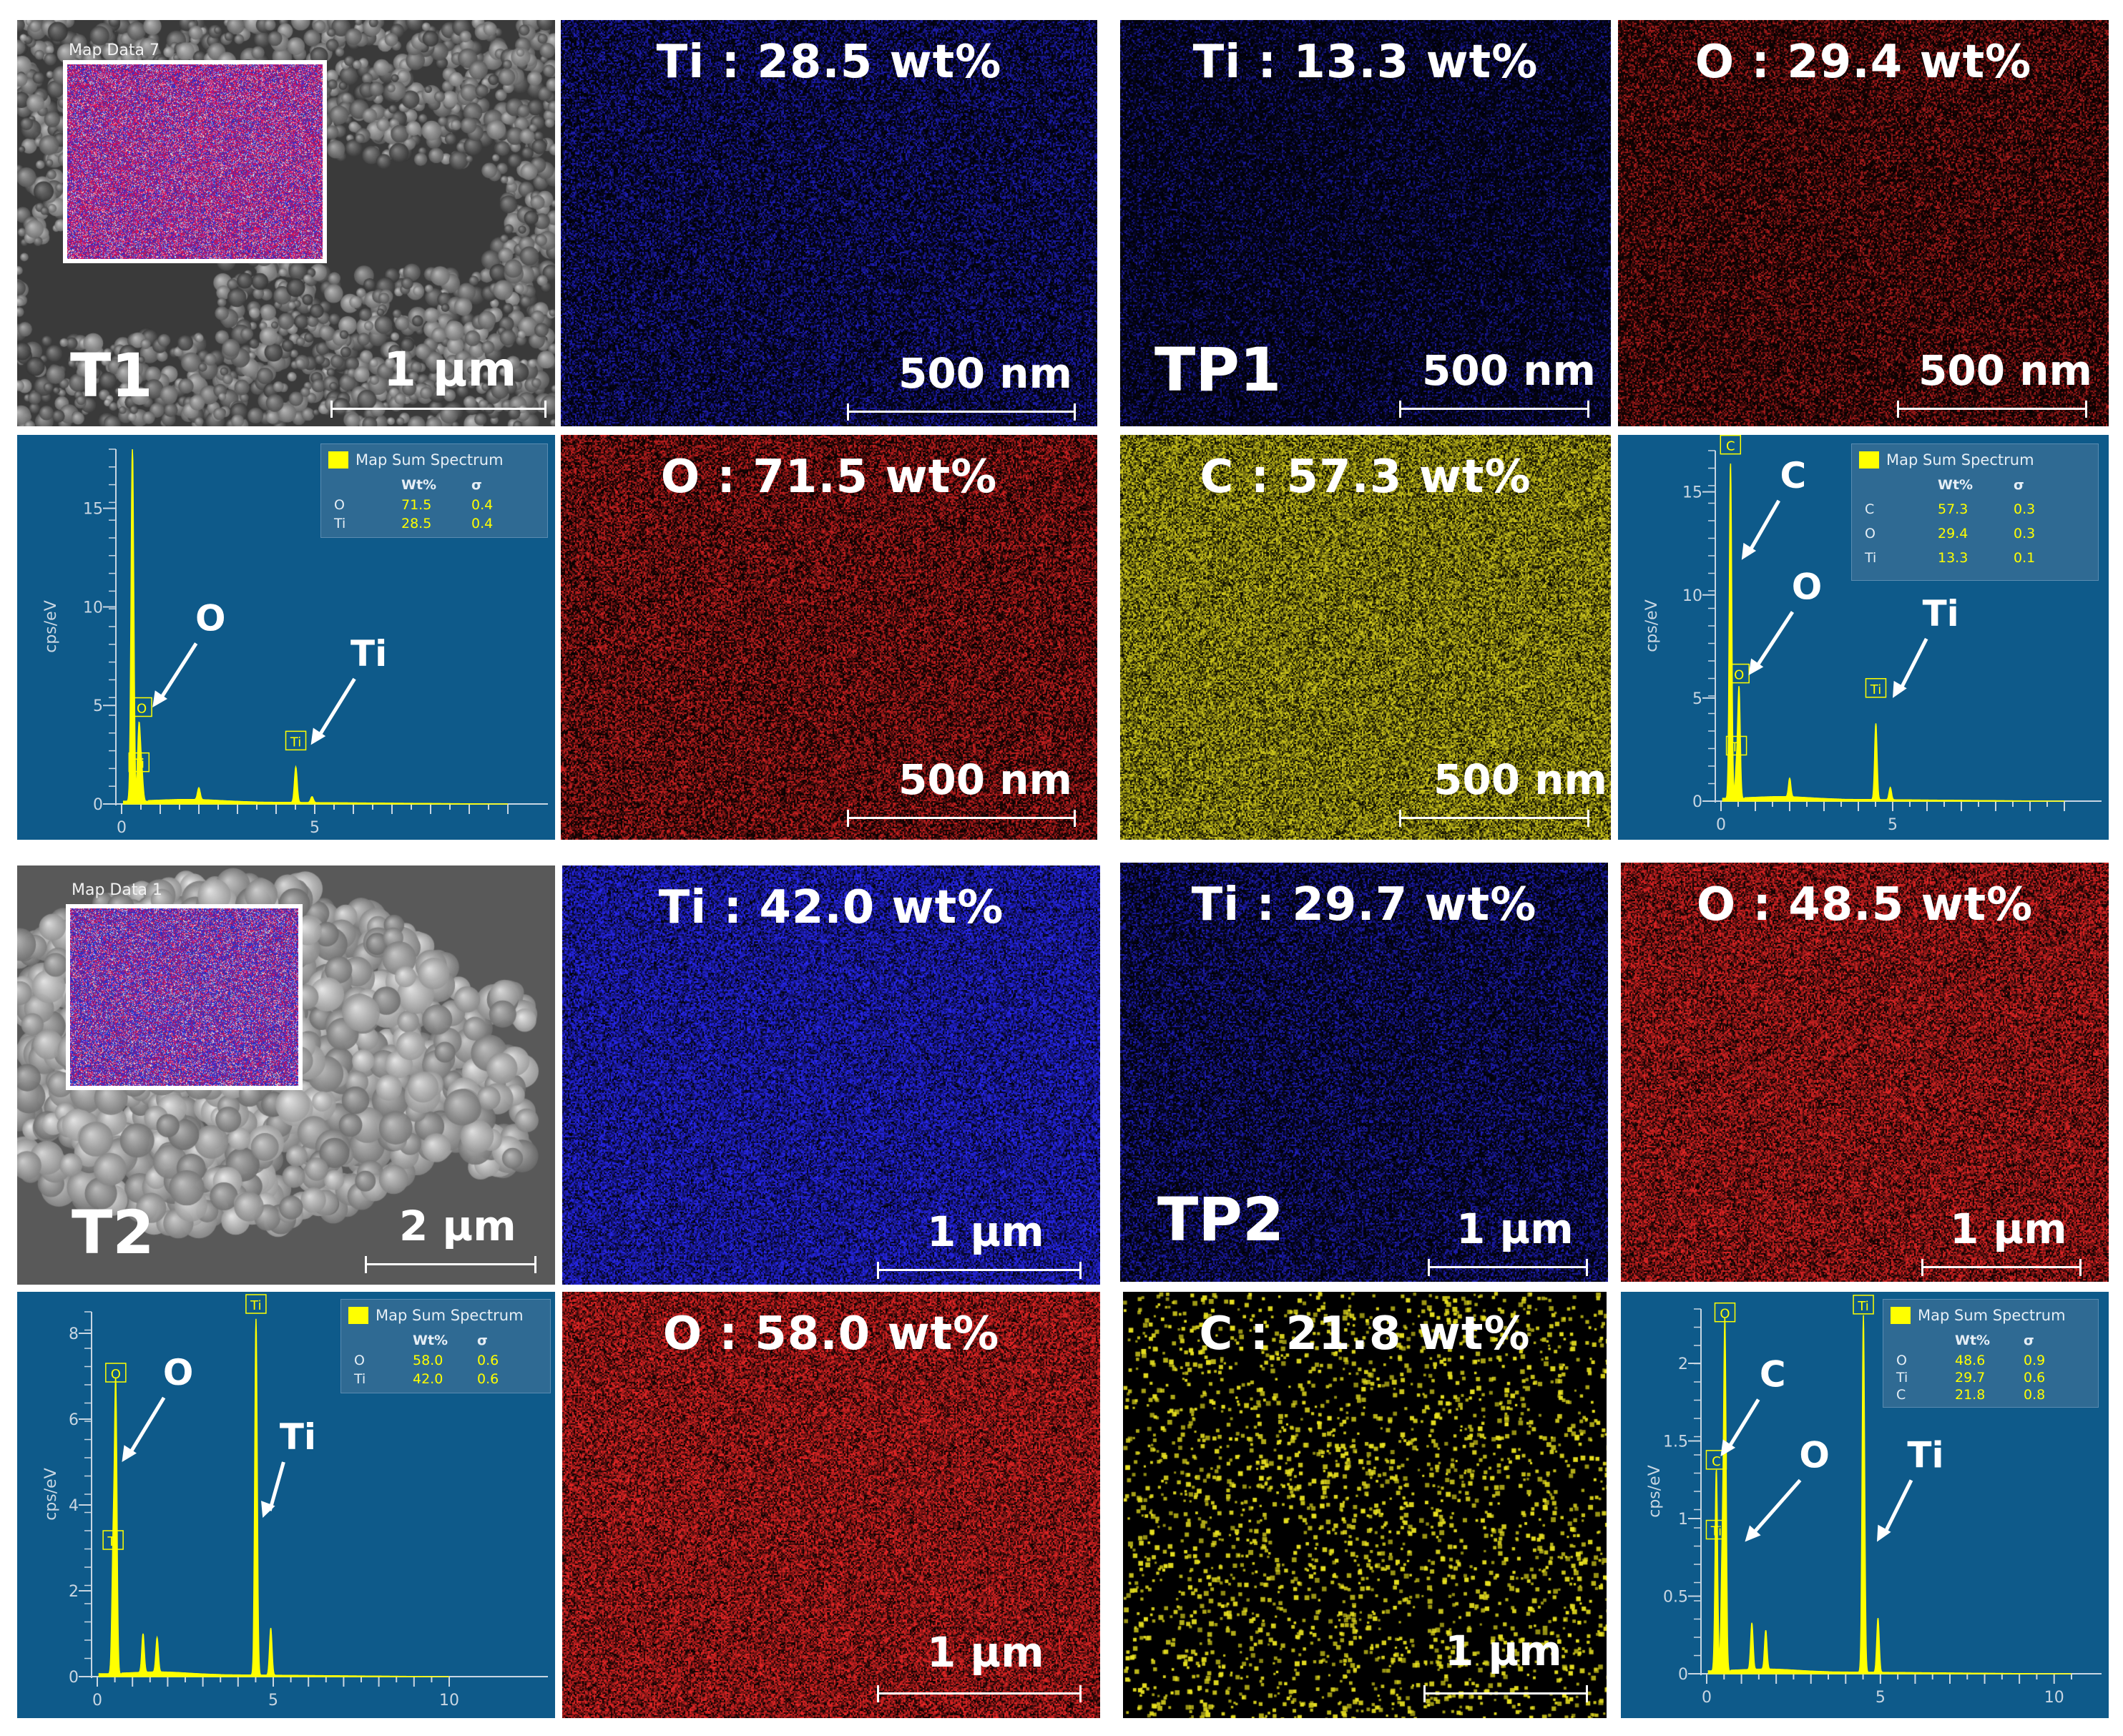 The width and height of the screenshot is (2123, 1736). Describe the element at coordinates (457, 1226) in the screenshot. I see `scale-bar-label: 2 µm` at that location.